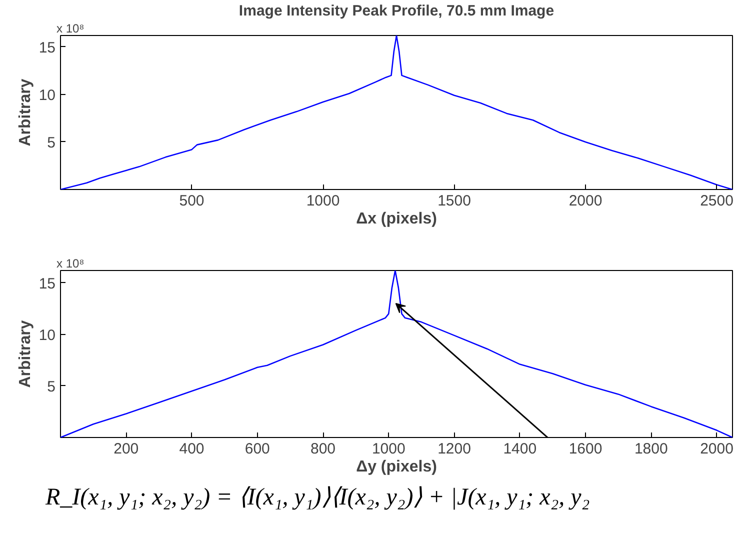 This screenshot has width=740, height=542. I want to click on x-tick-label: 1400, so click(520, 449).